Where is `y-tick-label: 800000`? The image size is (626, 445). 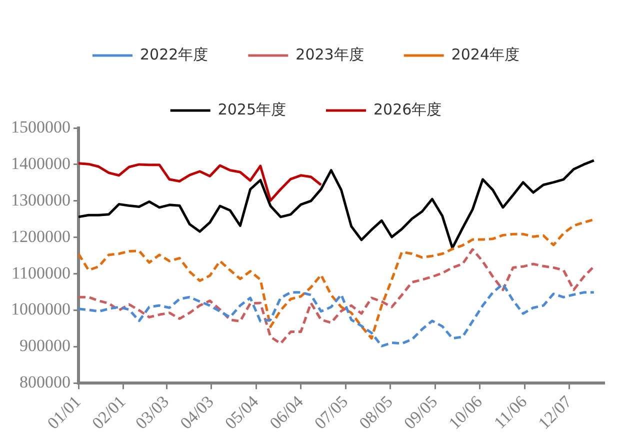 y-tick-label: 800000 is located at coordinates (45, 382).